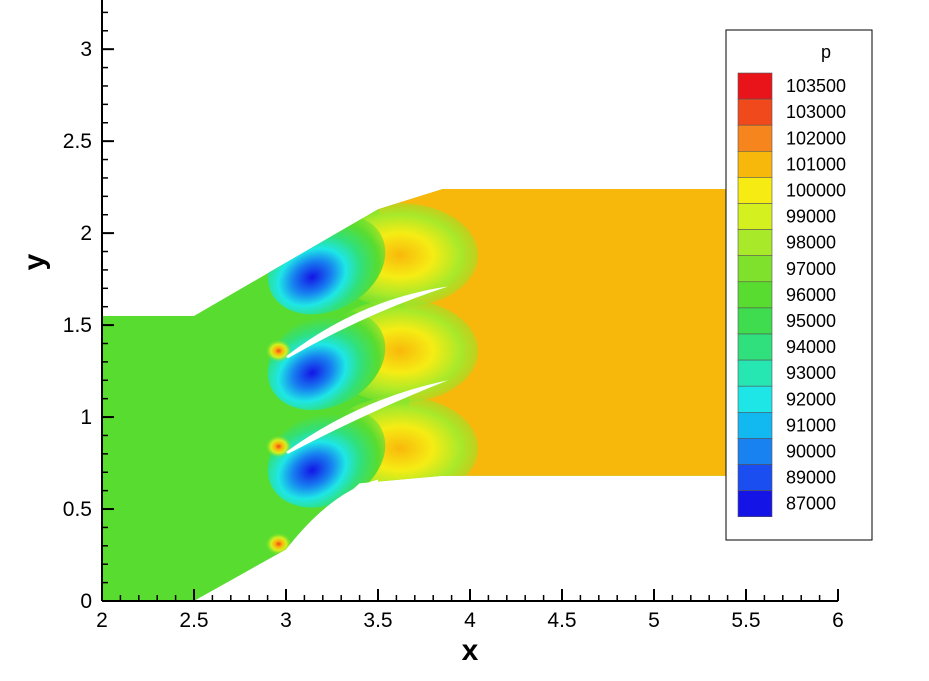 Image resolution: width=929 pixels, height=681 pixels. I want to click on blade-passage-contours, so click(372, 379).